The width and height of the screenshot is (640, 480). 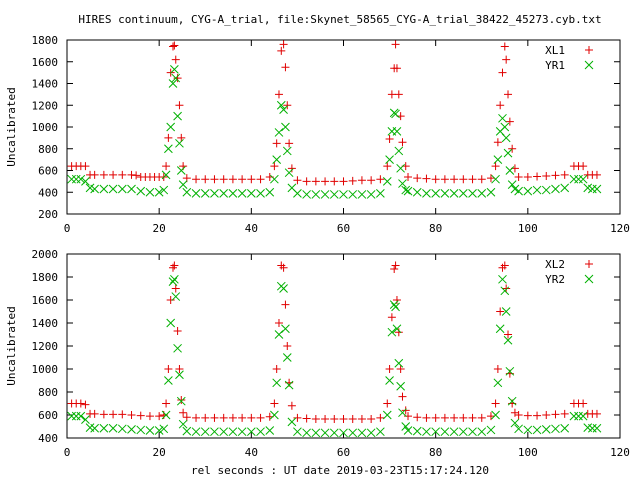 What do you see at coordinates (11, 345) in the screenshot?
I see `y-axis-label: Uncalibrated` at bounding box center [11, 345].